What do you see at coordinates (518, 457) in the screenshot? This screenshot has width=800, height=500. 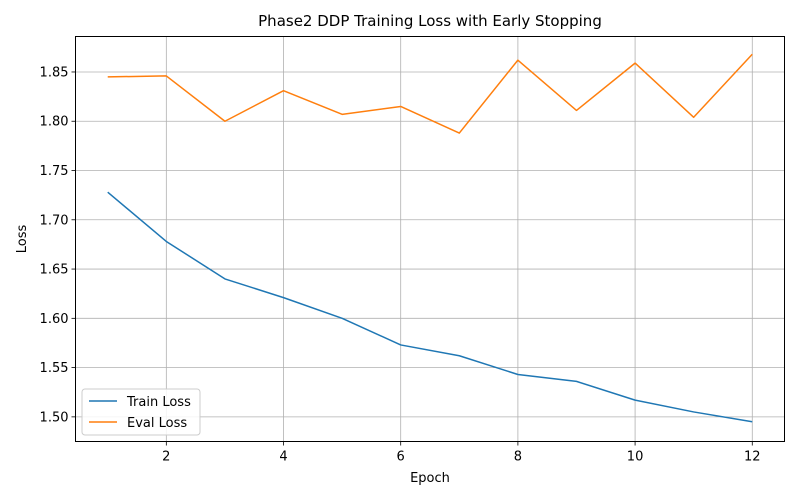 I see `x-tick-label-3: 8` at bounding box center [518, 457].